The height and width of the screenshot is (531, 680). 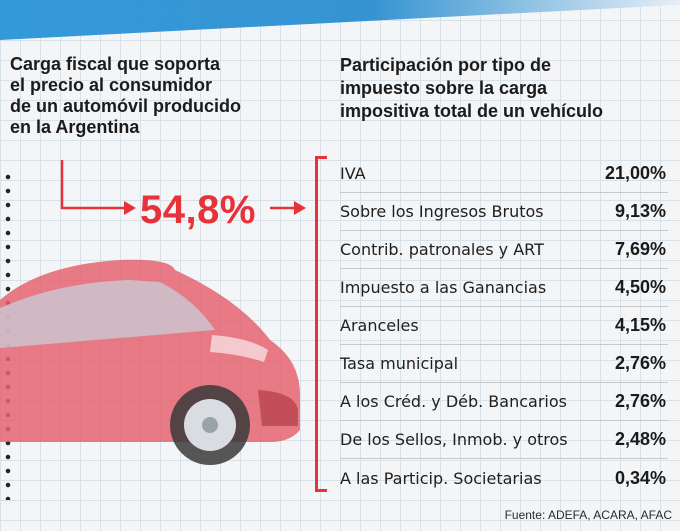 I want to click on tax-type-label: Contrib. patronales y ART, so click(x=442, y=249).